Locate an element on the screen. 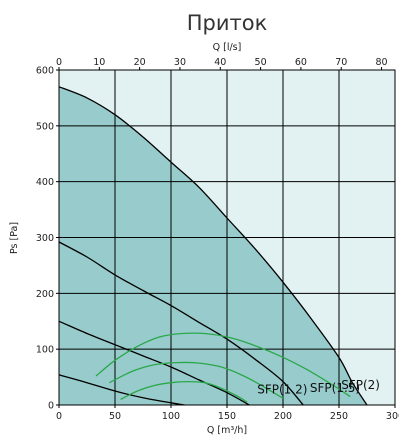 The width and height of the screenshot is (399, 437). y-tick-label: 100 is located at coordinates (45, 350).